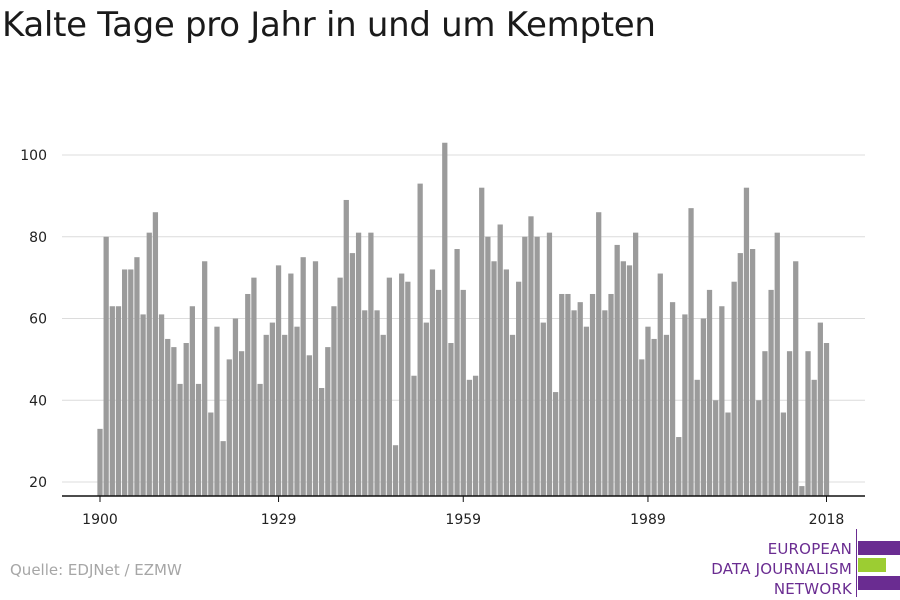  What do you see at coordinates (636, 364) in the screenshot?
I see `bar-1987` at bounding box center [636, 364].